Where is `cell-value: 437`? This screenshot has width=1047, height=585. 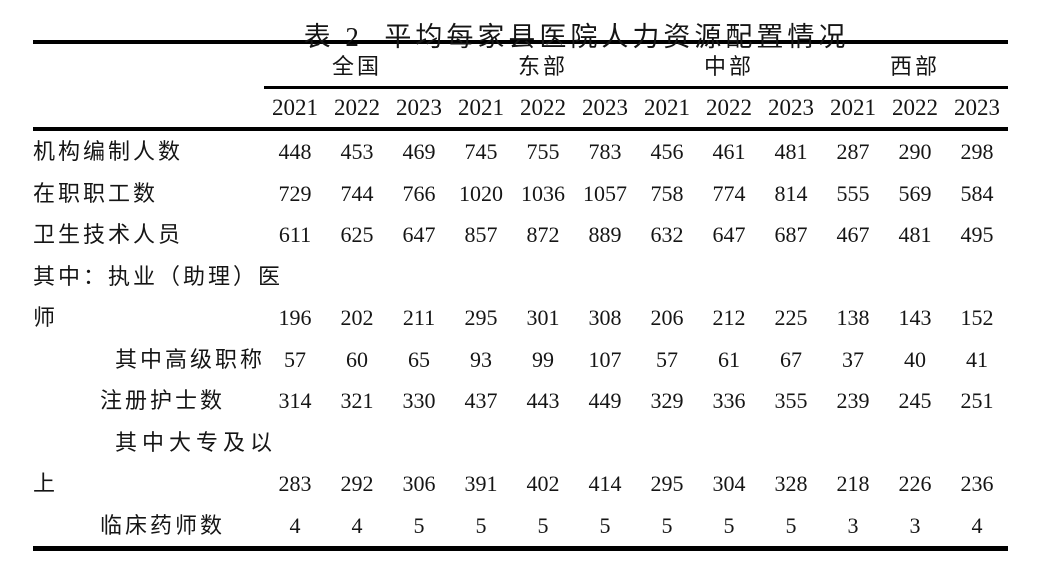
cell-value: 437 is located at coordinates (481, 400).